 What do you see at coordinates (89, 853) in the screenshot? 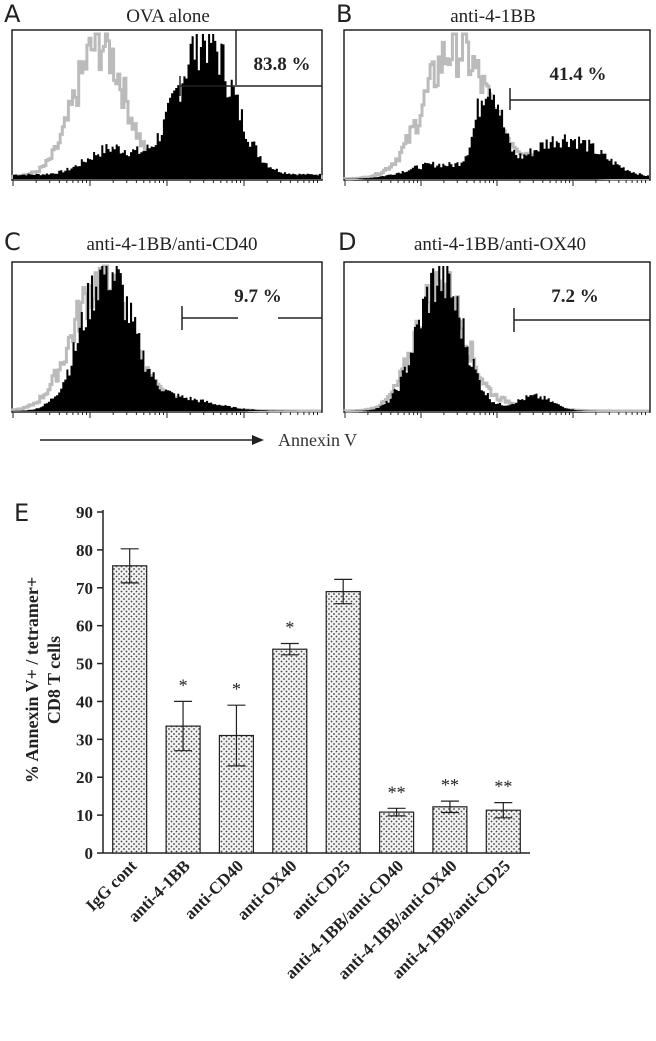
I see `y-tick-label: 0` at bounding box center [89, 853].